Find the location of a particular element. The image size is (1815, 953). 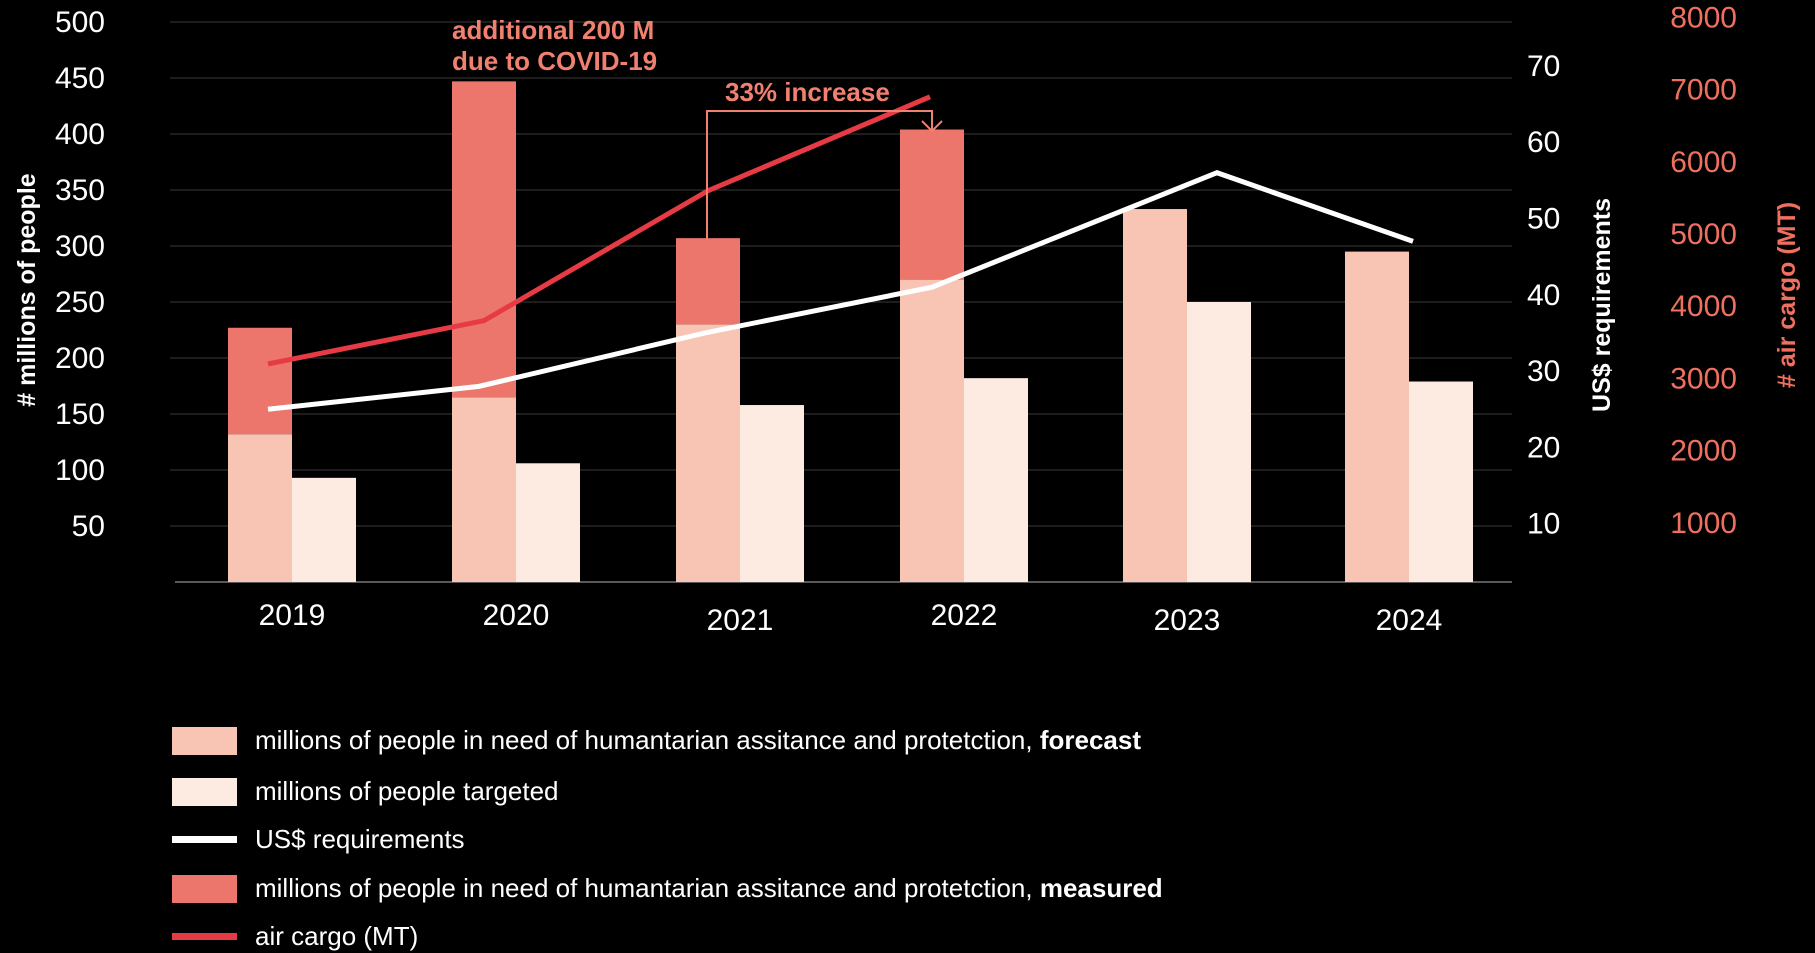

legend-swatch-requirements is located at coordinates (204, 839).